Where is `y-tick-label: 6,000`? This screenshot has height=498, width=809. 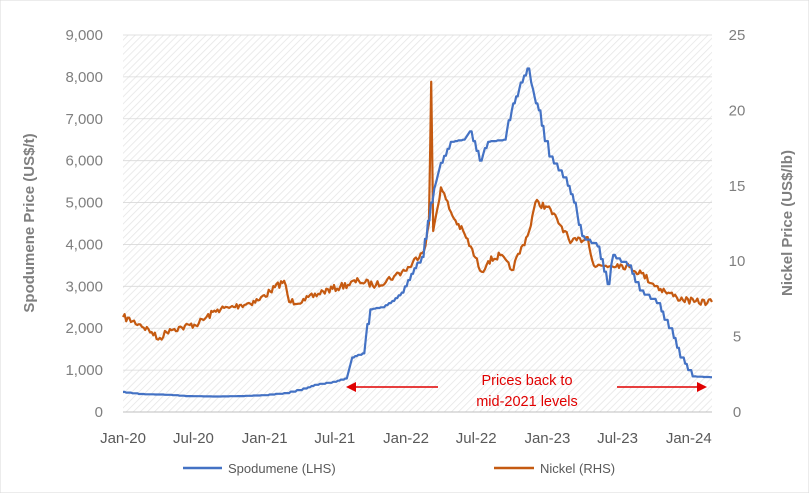
y-tick-label: 6,000 is located at coordinates (84, 161).